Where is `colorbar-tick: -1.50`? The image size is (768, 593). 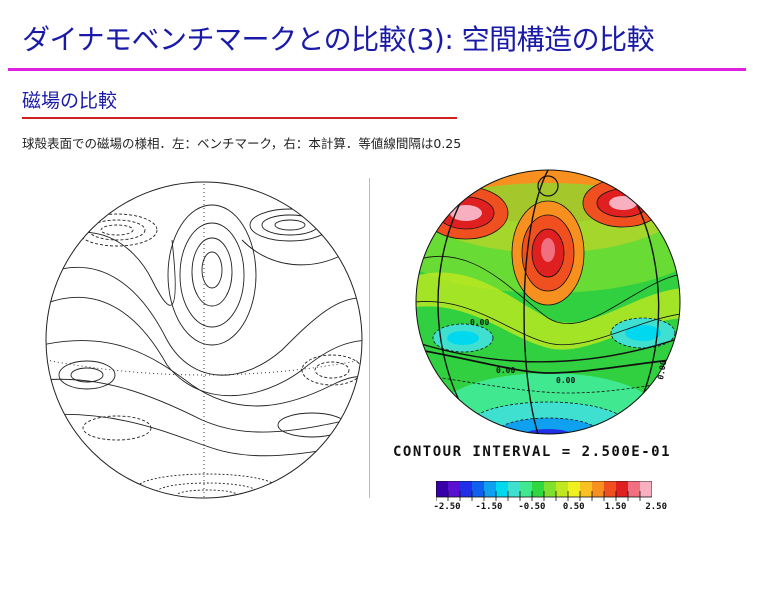
colorbar-tick: -1.50 is located at coordinates (489, 507).